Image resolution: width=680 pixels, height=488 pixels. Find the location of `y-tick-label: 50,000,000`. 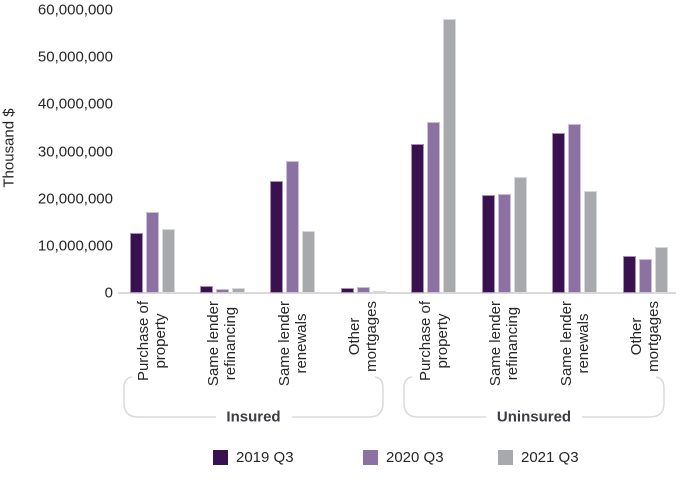

y-tick-label: 50,000,000 is located at coordinates (75, 57).